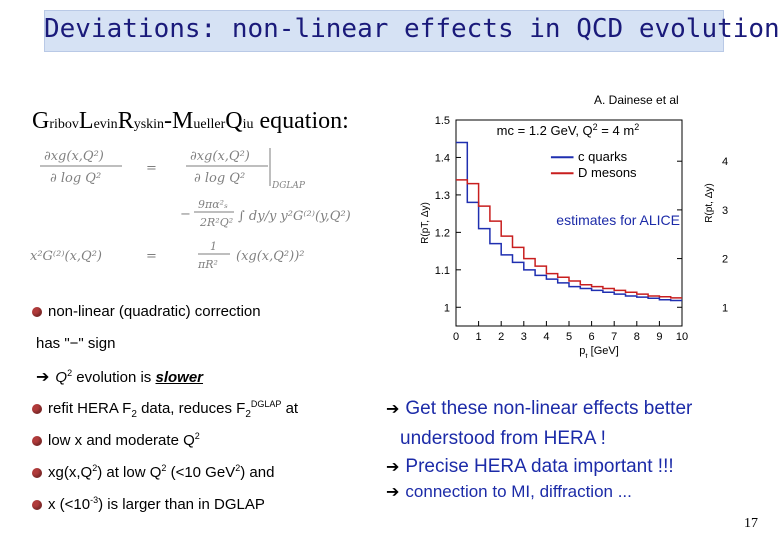  Describe the element at coordinates (725, 260) in the screenshot. I see `y-tick-label-right: 2` at that location.